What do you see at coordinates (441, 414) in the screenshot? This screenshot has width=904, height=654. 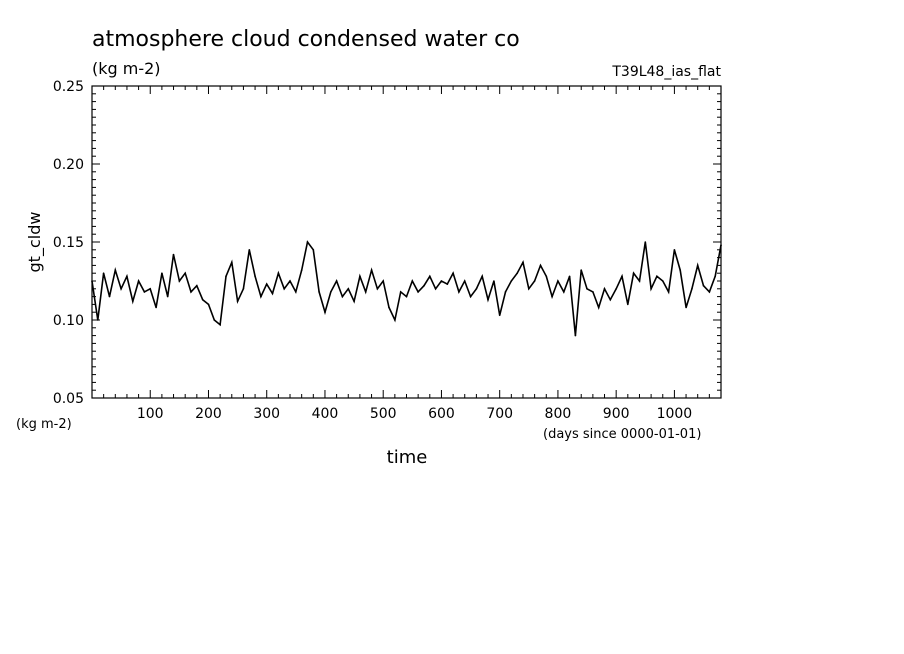 I see `x-tick-label: 600` at bounding box center [441, 414].